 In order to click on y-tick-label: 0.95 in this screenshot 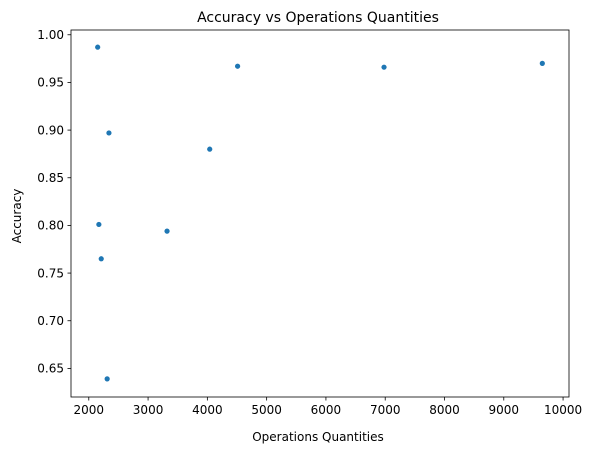, I will do `click(50, 83)`.